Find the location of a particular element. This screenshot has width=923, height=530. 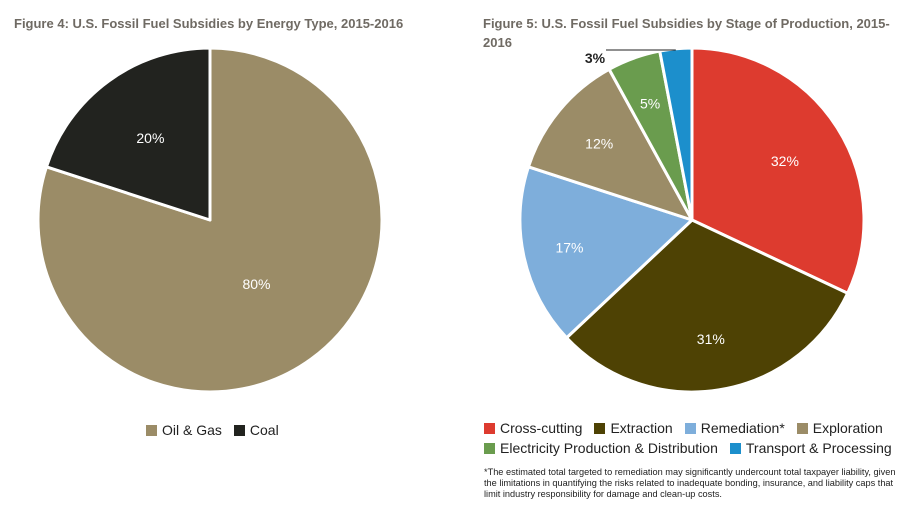

pie-slice-cross-cutting is located at coordinates (778, 170).